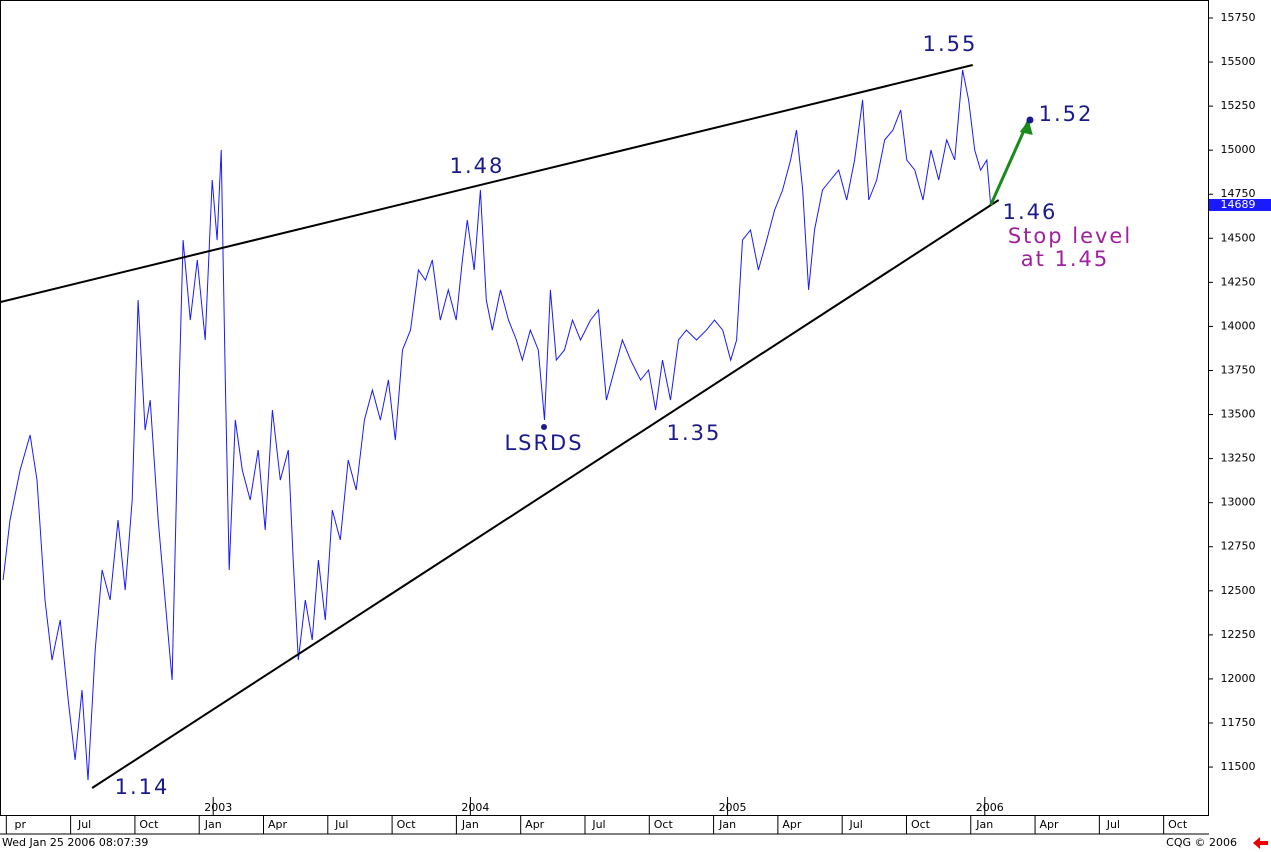 This screenshot has width=1271, height=852. What do you see at coordinates (1010, 162) in the screenshot?
I see `projection-arrow` at bounding box center [1010, 162].